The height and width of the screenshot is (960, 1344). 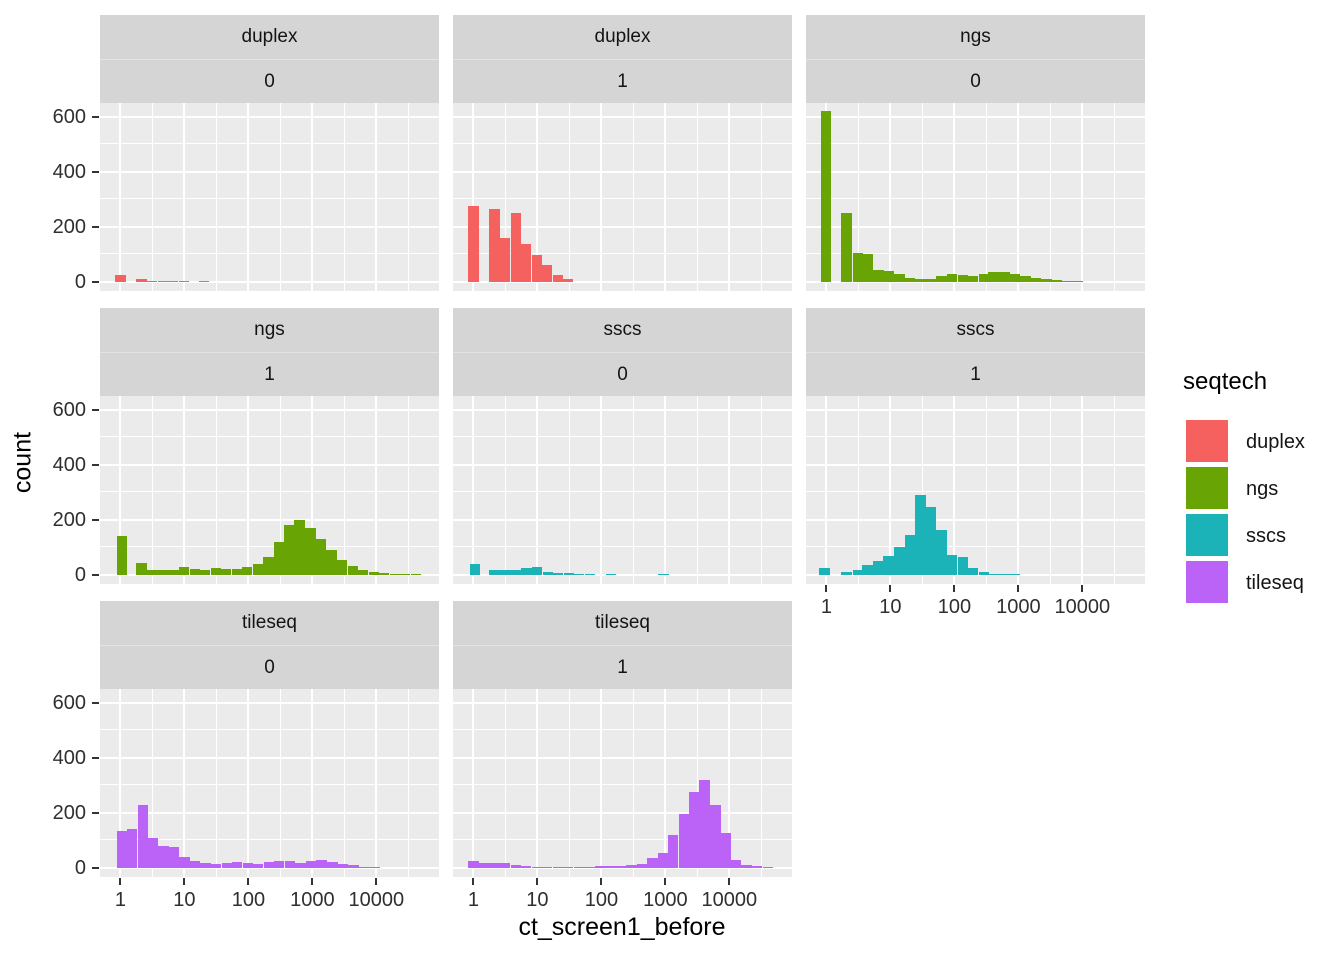 What do you see at coordinates (537, 900) in the screenshot?
I see `x-tick-label: 10` at bounding box center [537, 900].